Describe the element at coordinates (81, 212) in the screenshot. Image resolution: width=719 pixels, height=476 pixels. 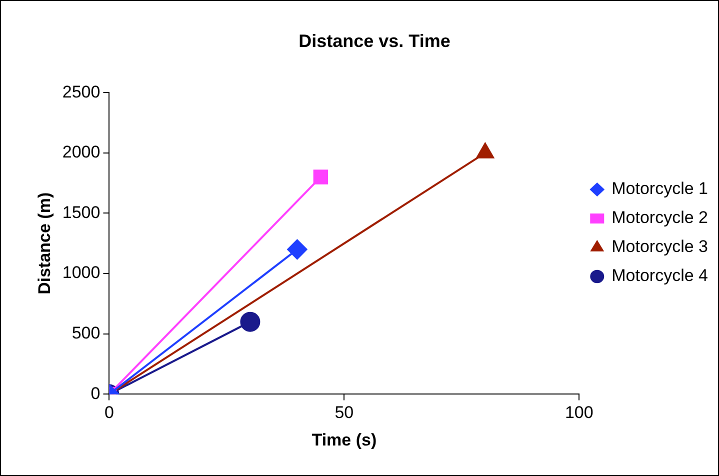
I see `y-tick-label: 1500` at that location.